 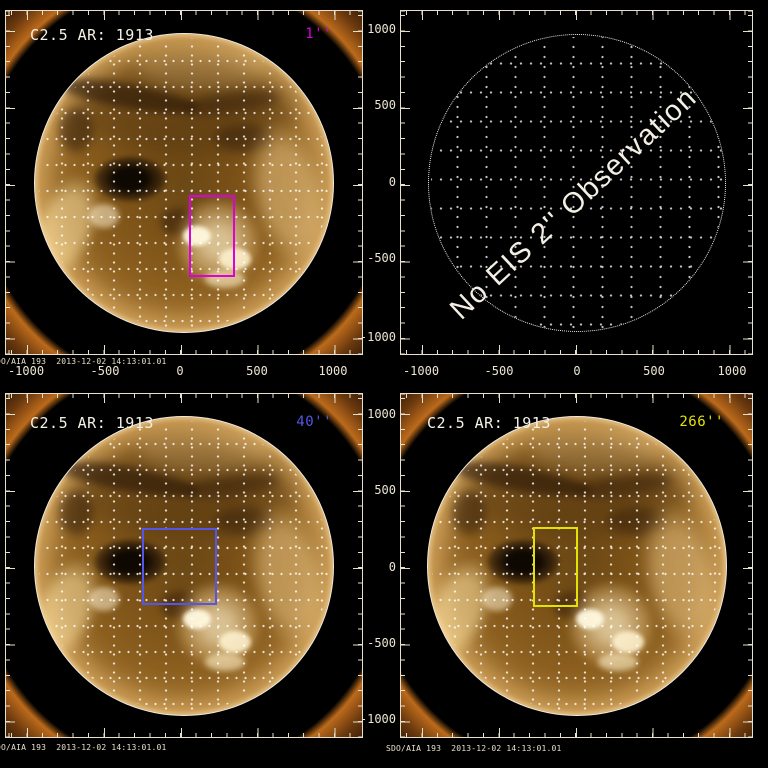 I want to click on axis-ticks-left-minor, so click(x=403, y=182).